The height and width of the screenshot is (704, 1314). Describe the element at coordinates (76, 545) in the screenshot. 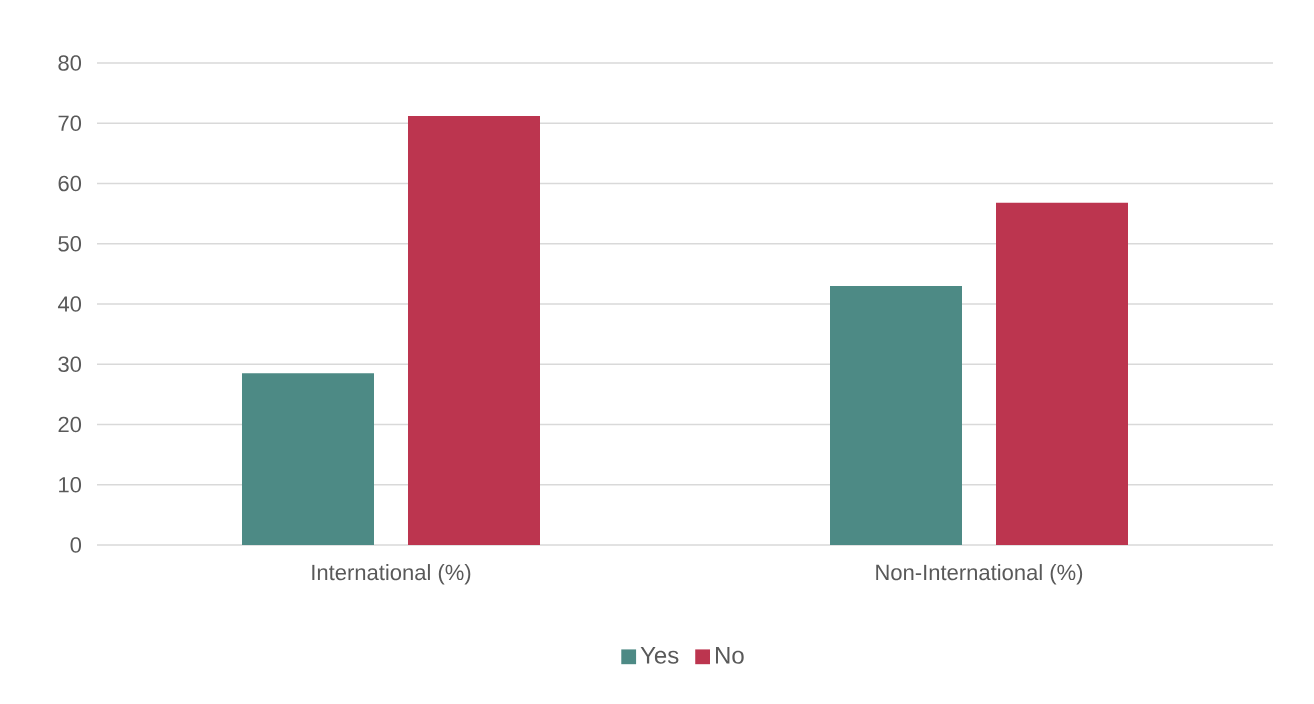

I see `y-tick-label: 0` at that location.